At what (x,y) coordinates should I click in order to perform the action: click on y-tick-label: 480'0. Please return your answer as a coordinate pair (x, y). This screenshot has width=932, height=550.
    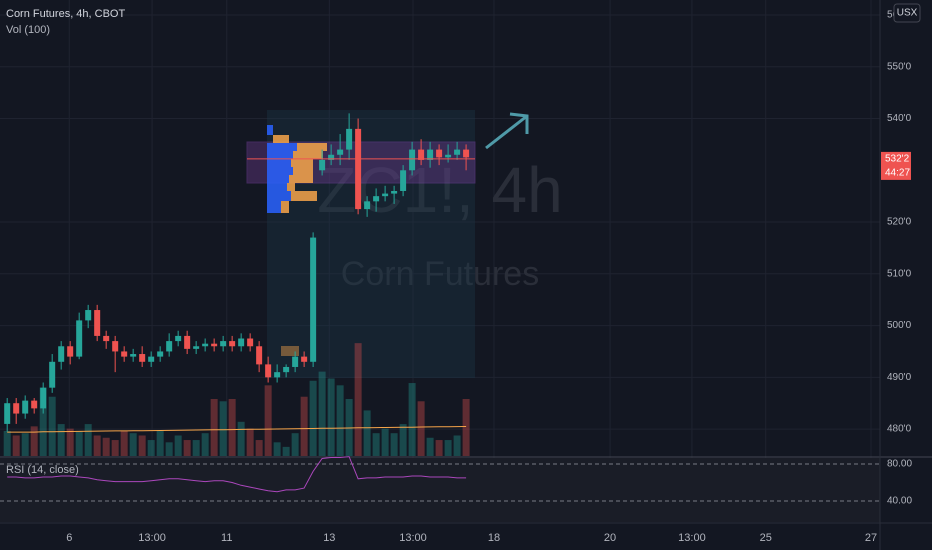
    Looking at the image, I should click on (899, 429).